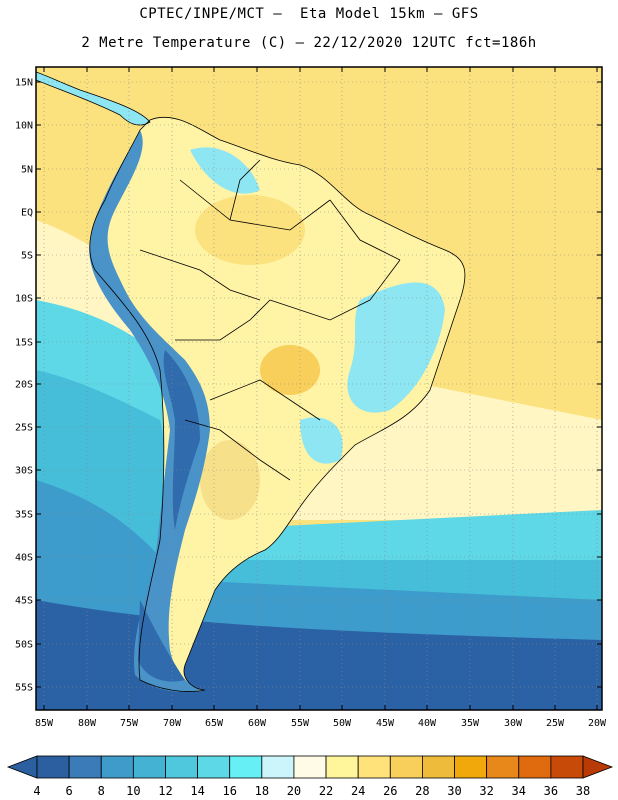  I want to click on lat-label: 25S, so click(24, 428).